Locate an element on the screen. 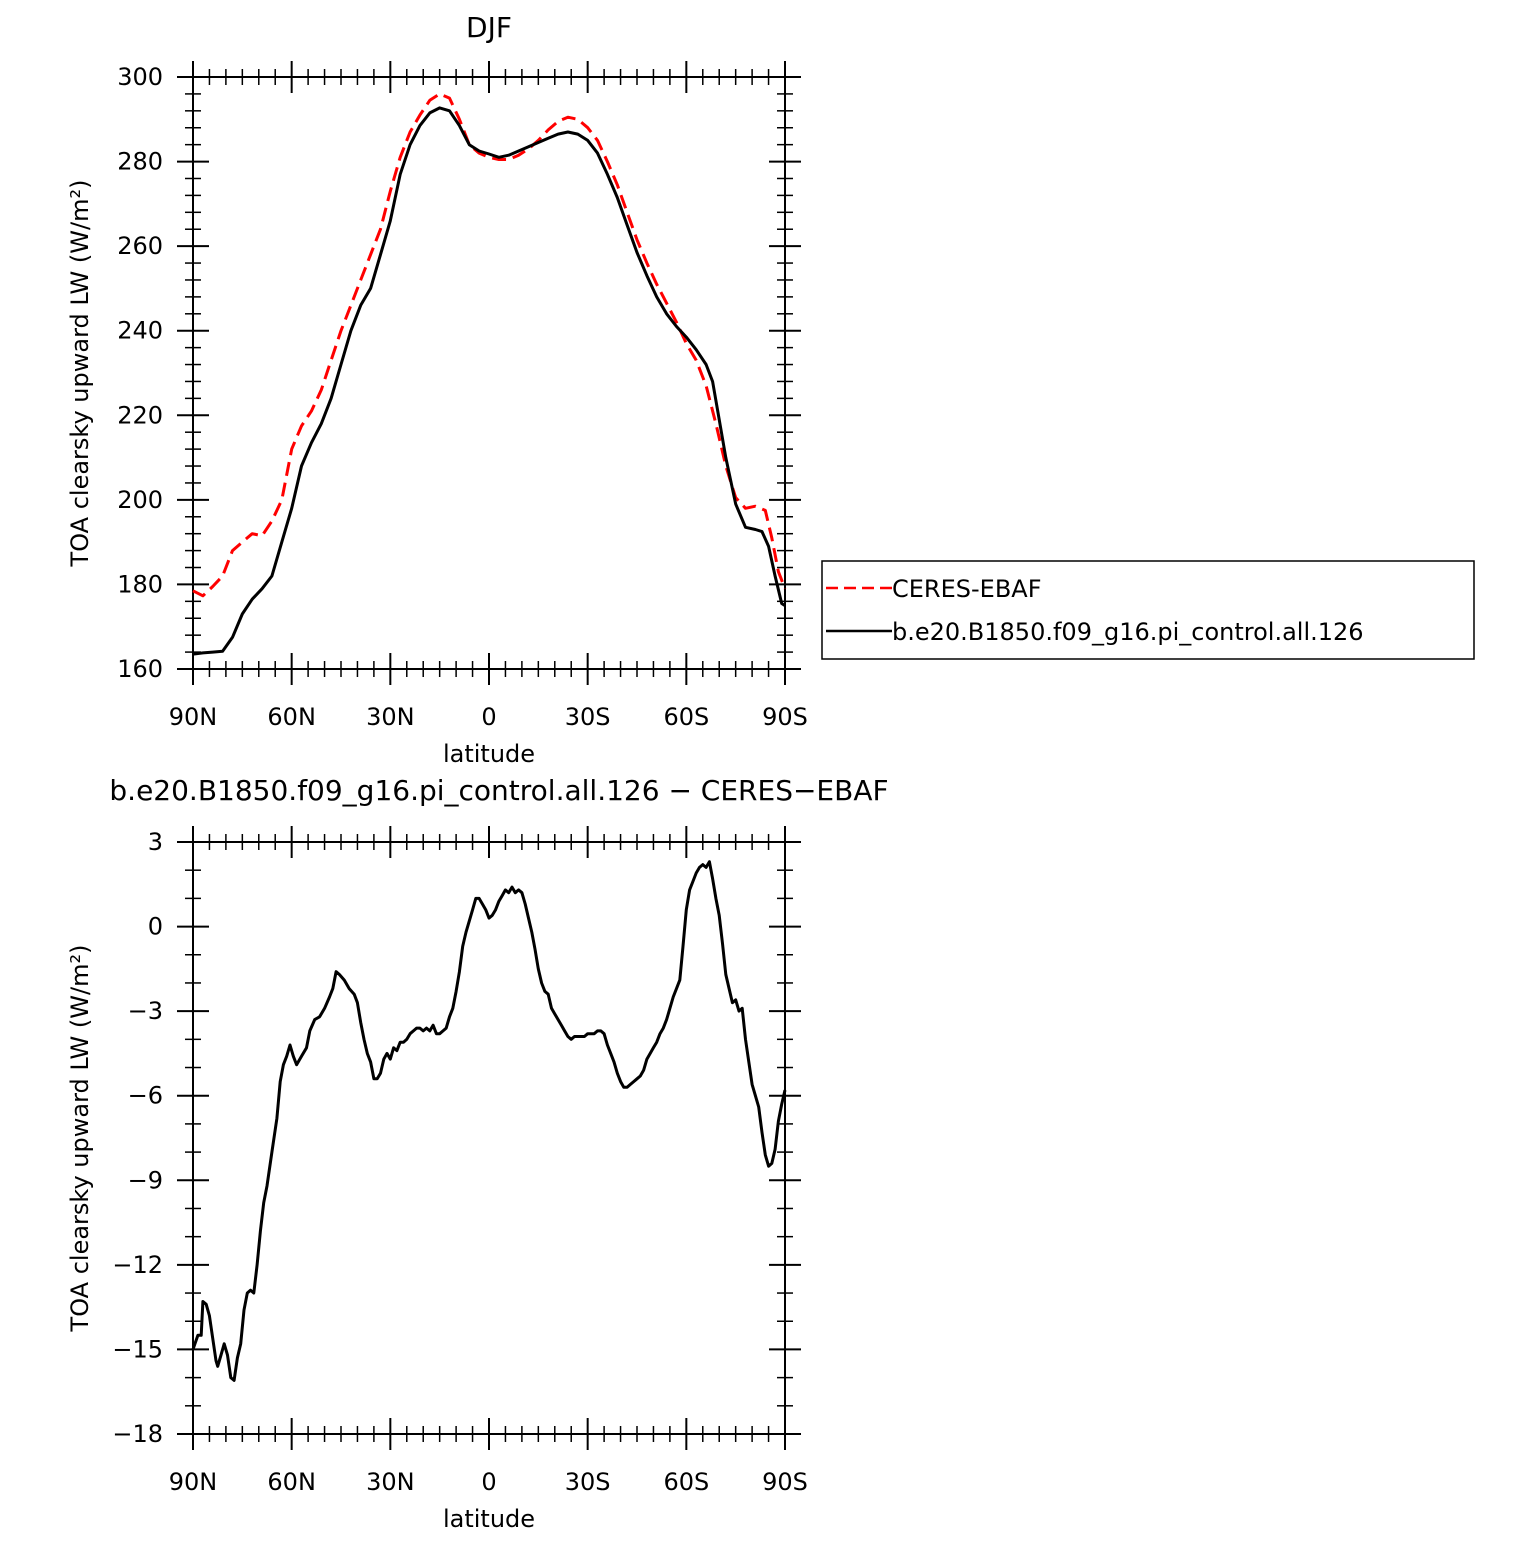 The width and height of the screenshot is (1538, 1541). y-tick-label: 220 is located at coordinates (140, 415).